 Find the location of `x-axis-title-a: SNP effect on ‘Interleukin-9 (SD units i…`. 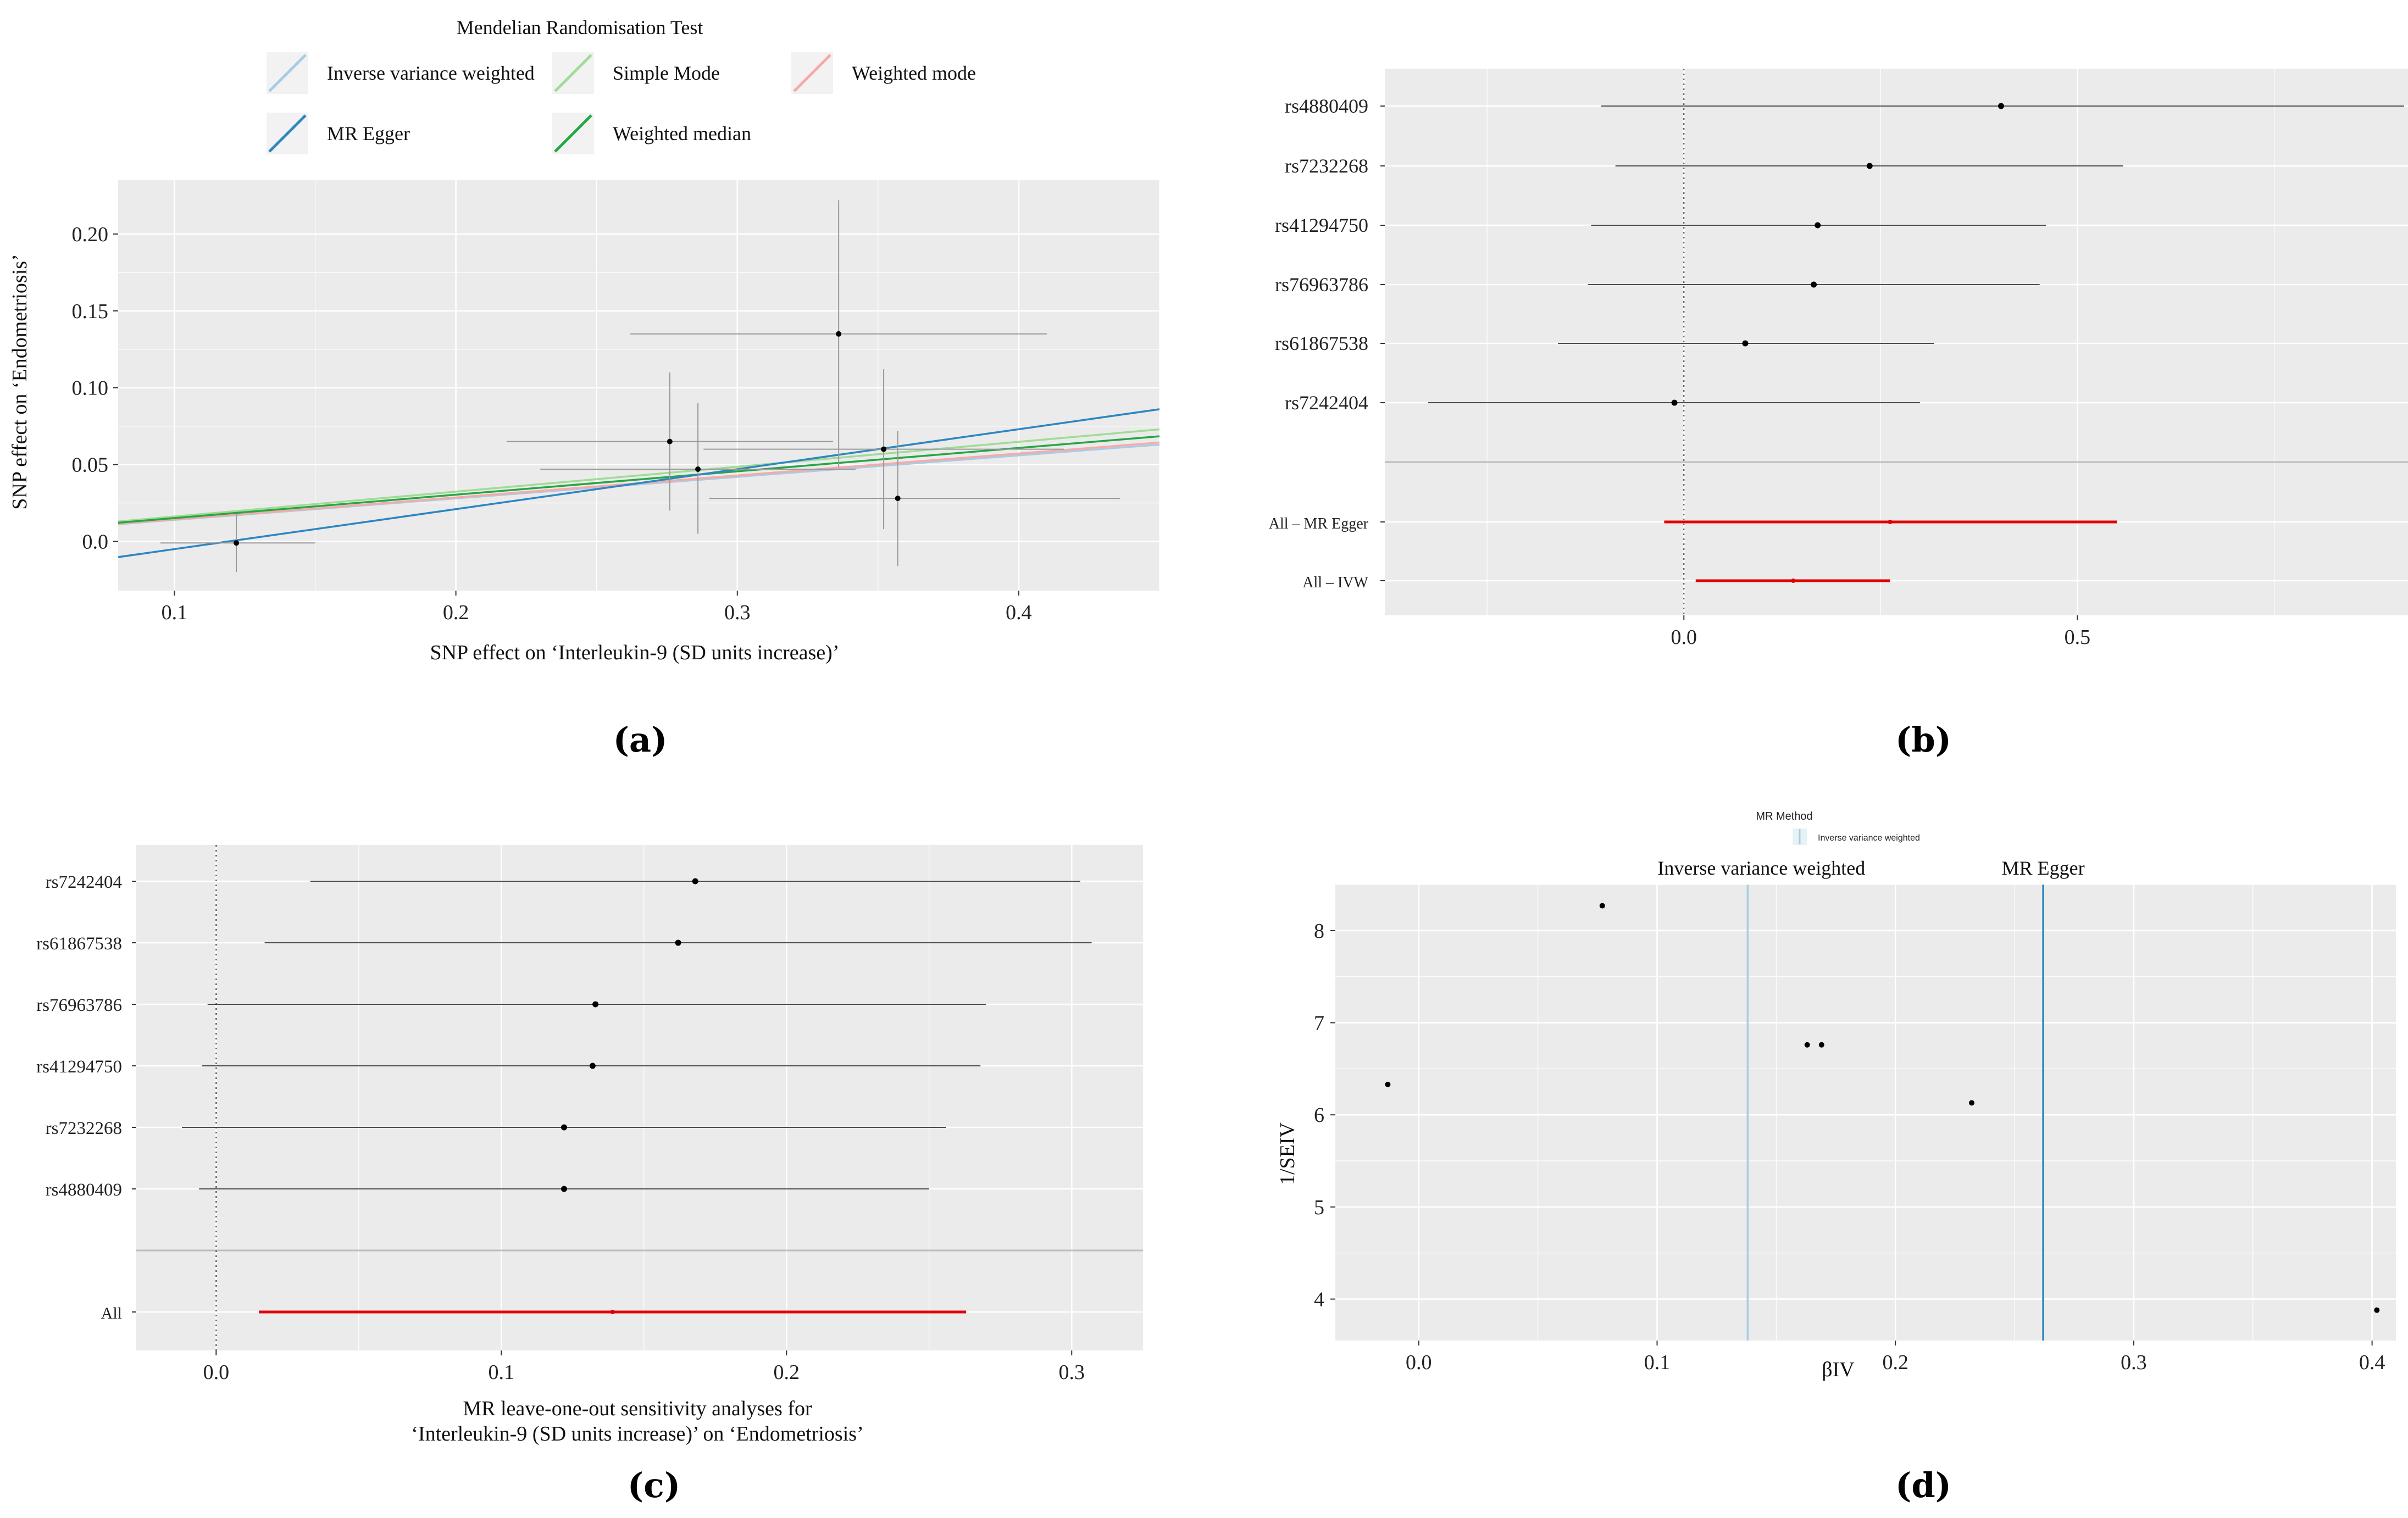

x-axis-title-a: SNP effect on ‘Interleukin-9 (SD units i… is located at coordinates (634, 652).